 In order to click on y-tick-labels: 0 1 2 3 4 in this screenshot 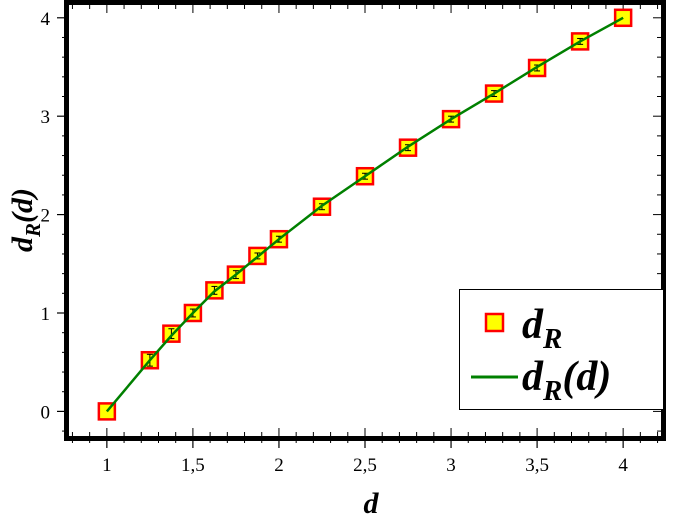, I will do `click(46, 216)`.